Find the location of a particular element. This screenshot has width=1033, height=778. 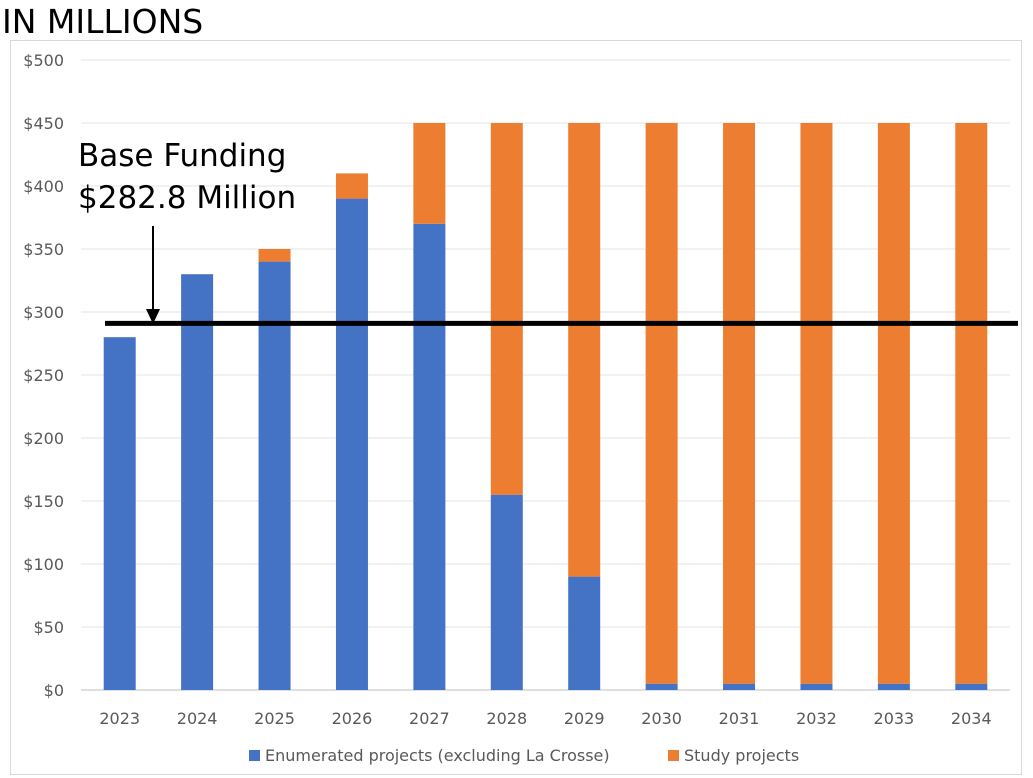

bar-study-2025 is located at coordinates (274, 255).